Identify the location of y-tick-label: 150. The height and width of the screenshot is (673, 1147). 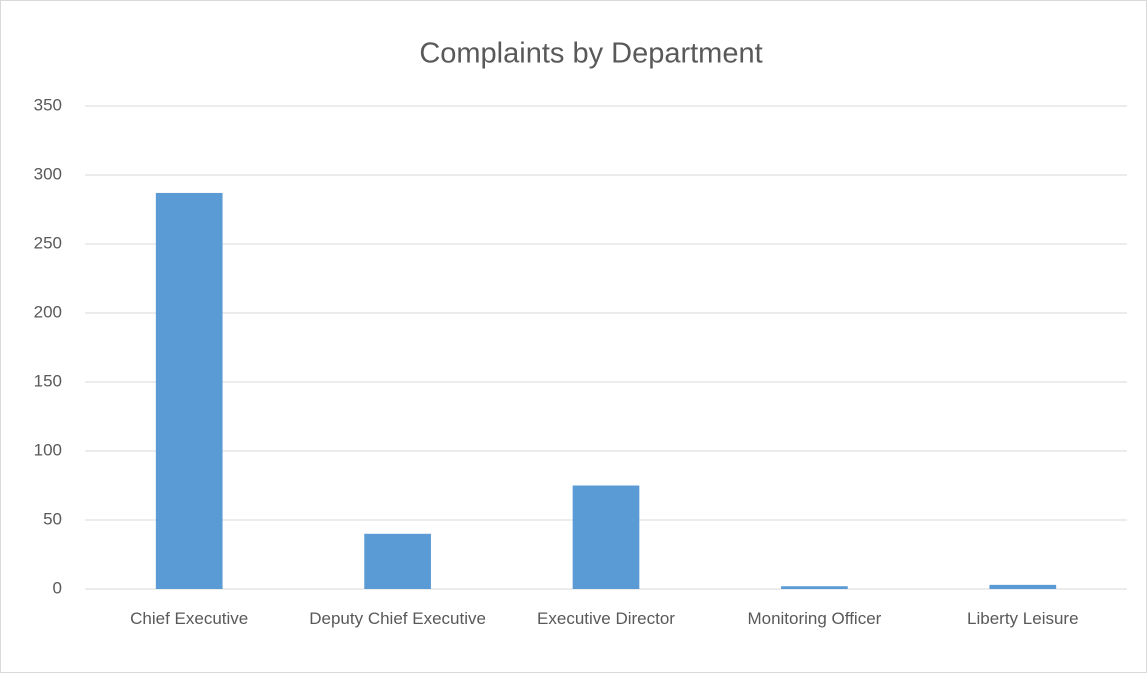
(48, 380).